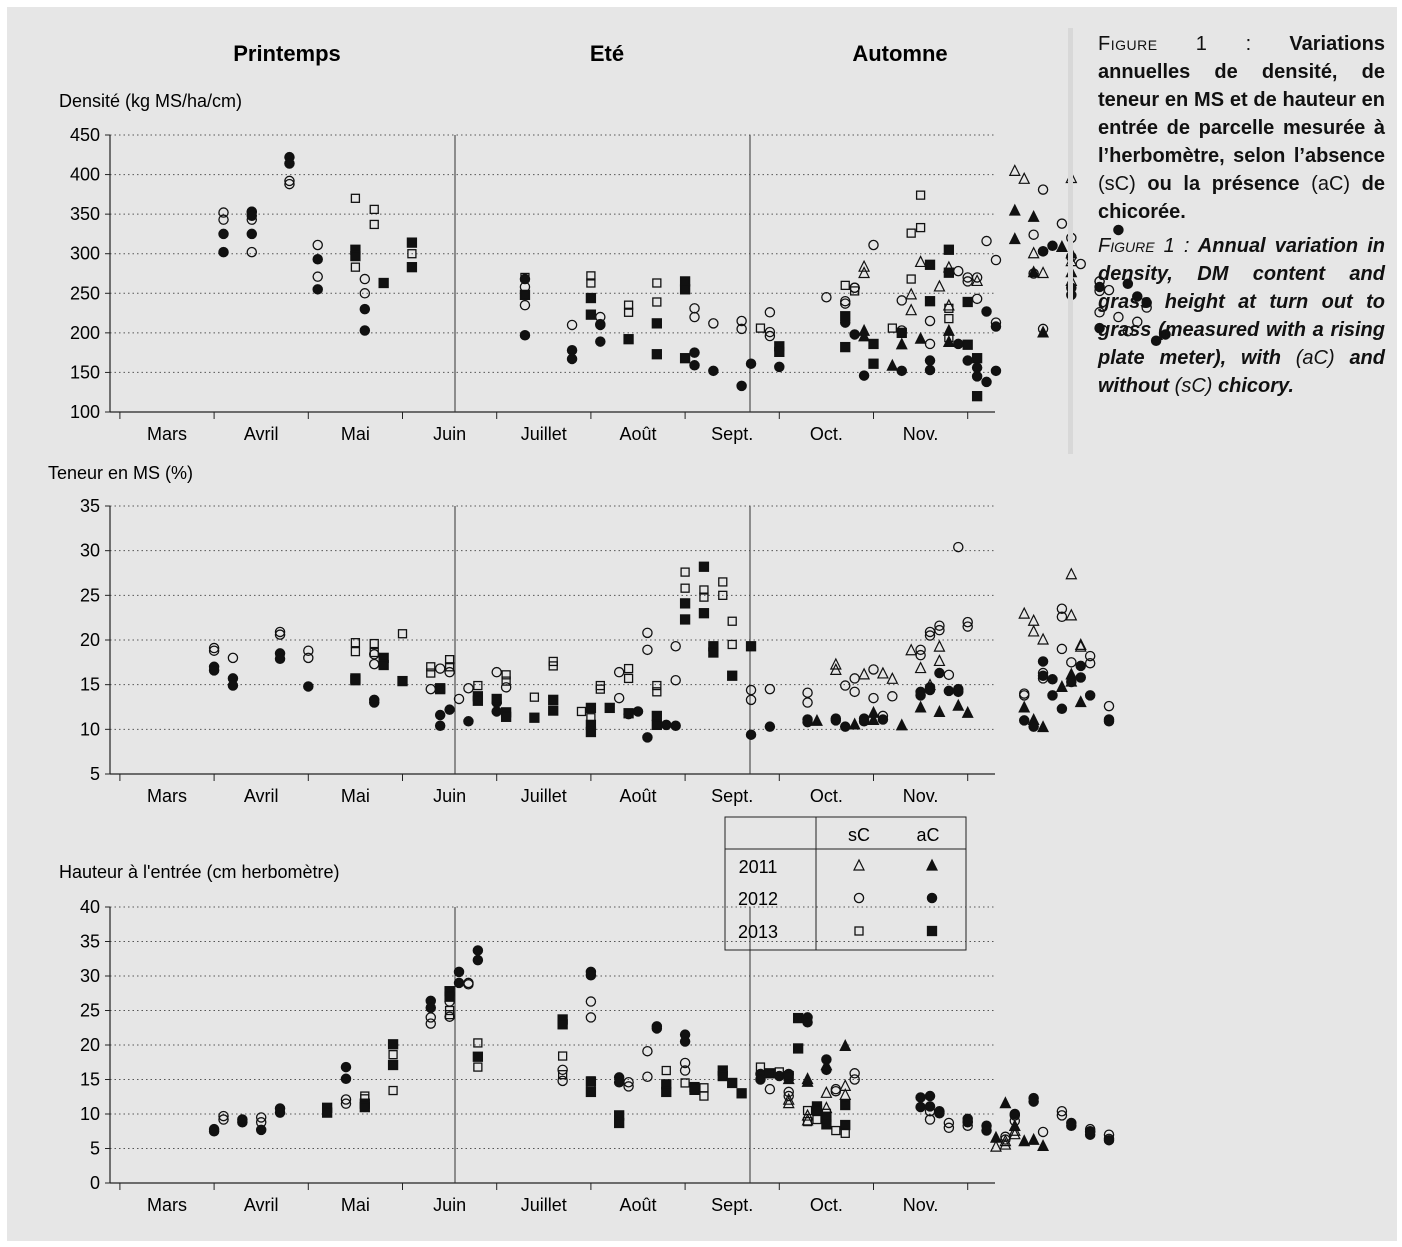 This screenshot has width=1402, height=1247. I want to click on legend-marker-ac, so click(932, 864).